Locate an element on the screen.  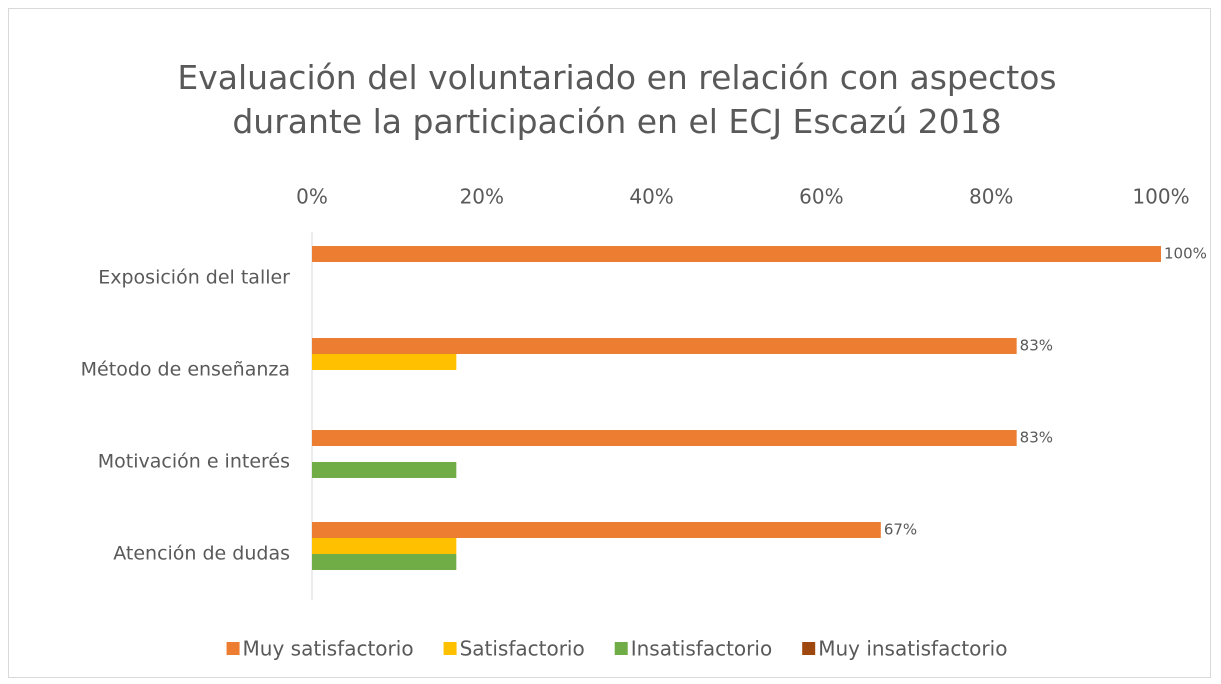
x-tick-label: 0% is located at coordinates (312, 197).